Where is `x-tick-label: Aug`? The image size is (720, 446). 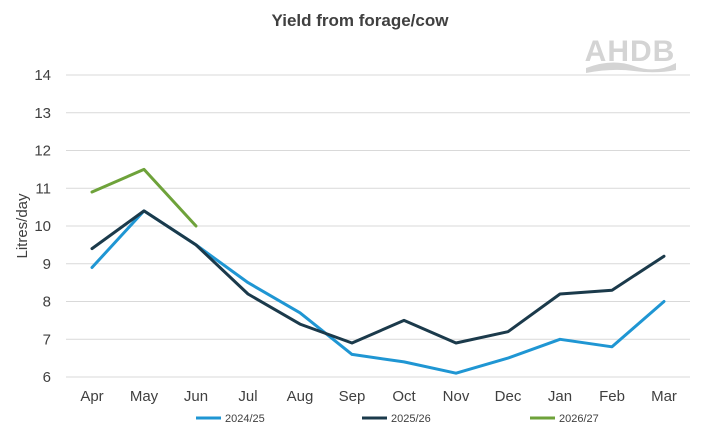
x-tick-label: Aug is located at coordinates (300, 396).